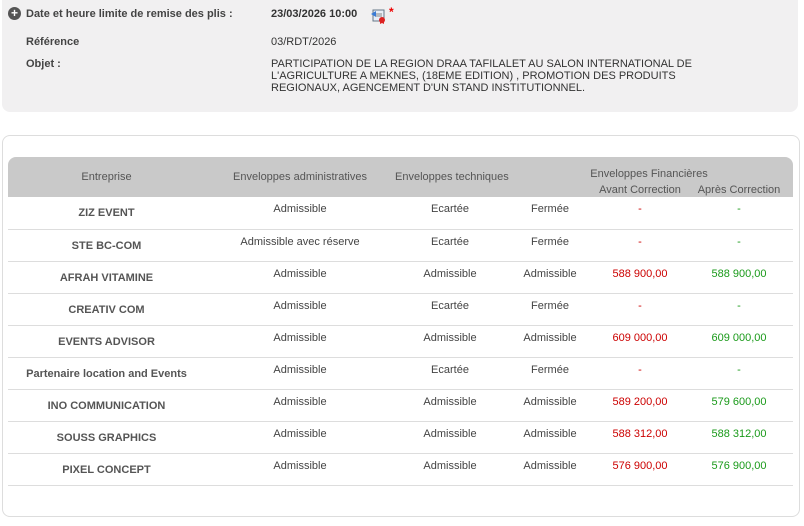 The image size is (804, 526). Describe the element at coordinates (300, 177) in the screenshot. I see `header-admin: Enveloppes administratives` at that location.